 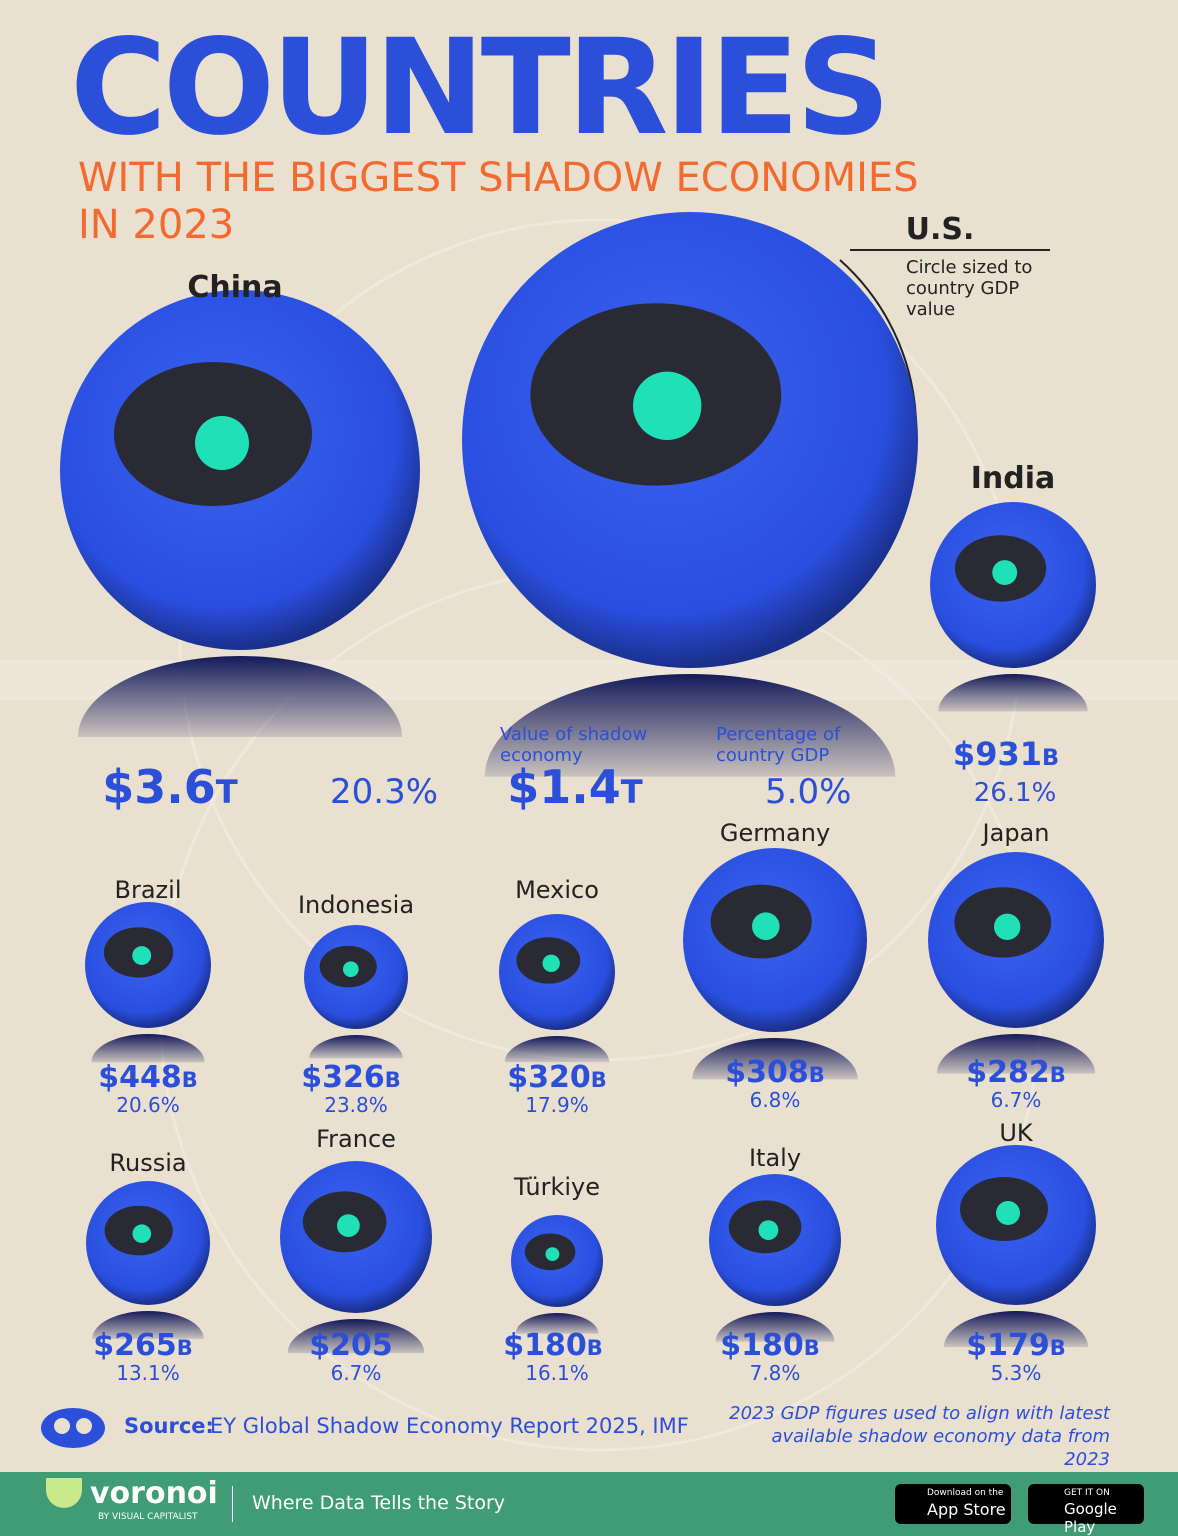 I want to click on country-name: Italy, so click(x=775, y=1158).